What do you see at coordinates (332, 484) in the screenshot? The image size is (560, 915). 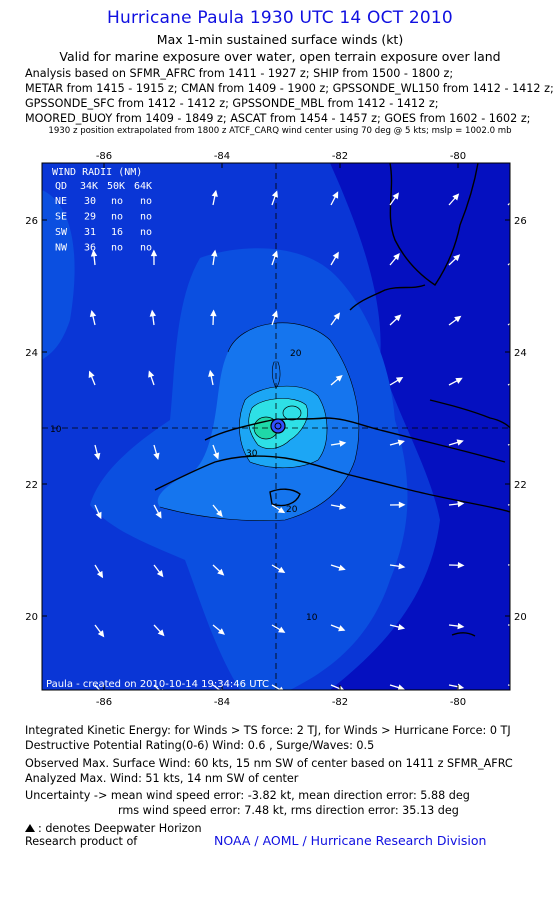 I see `cuba-south-coast` at bounding box center [332, 484].